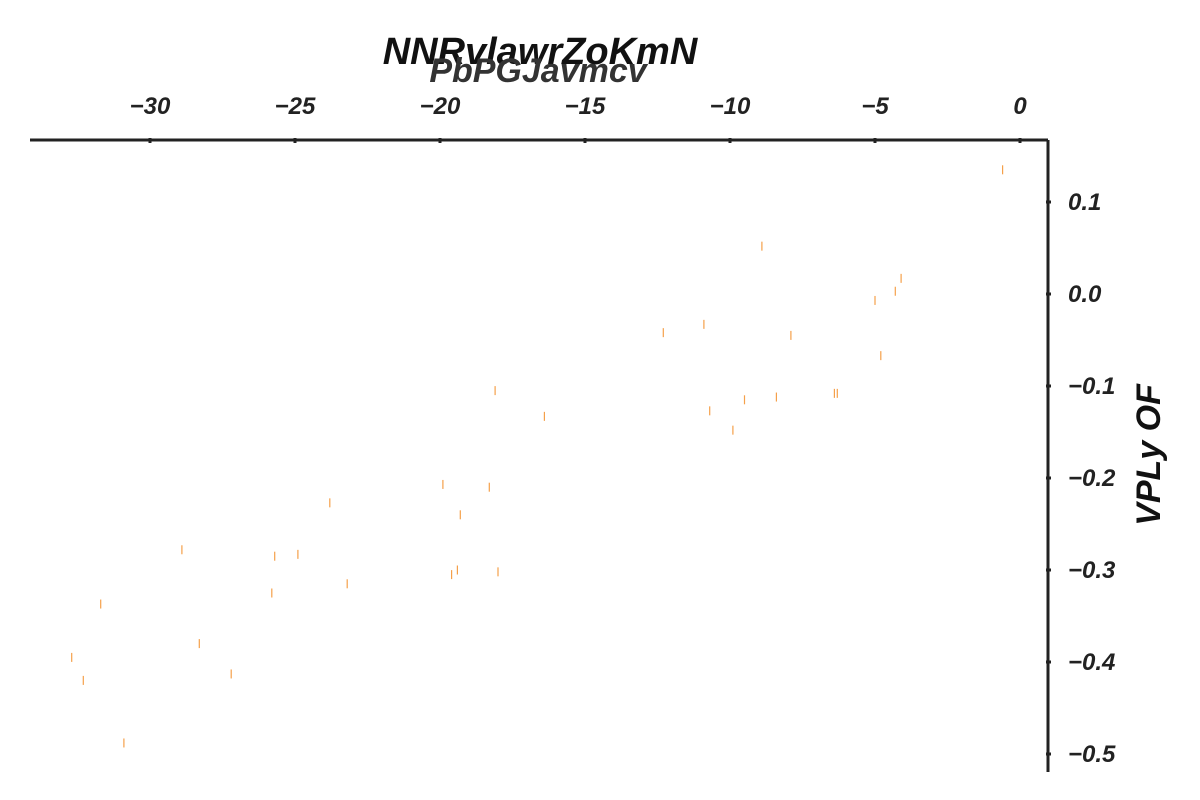 This screenshot has width=1200, height=800. What do you see at coordinates (1085, 294) in the screenshot?
I see `y-tick-label: 0.0` at bounding box center [1085, 294].